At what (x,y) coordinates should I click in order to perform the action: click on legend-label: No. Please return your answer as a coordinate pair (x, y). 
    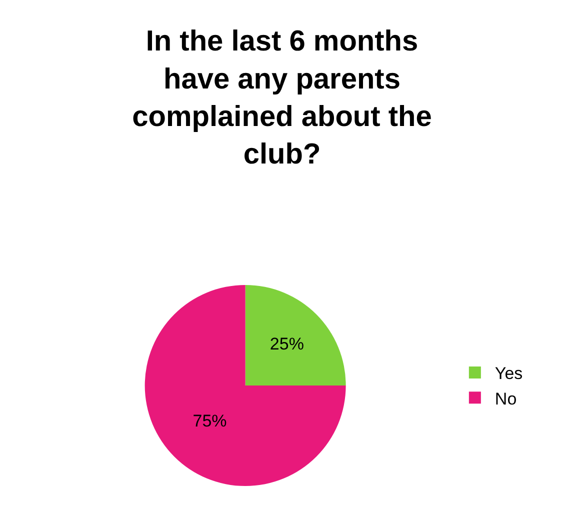
    Looking at the image, I should click on (505, 398).